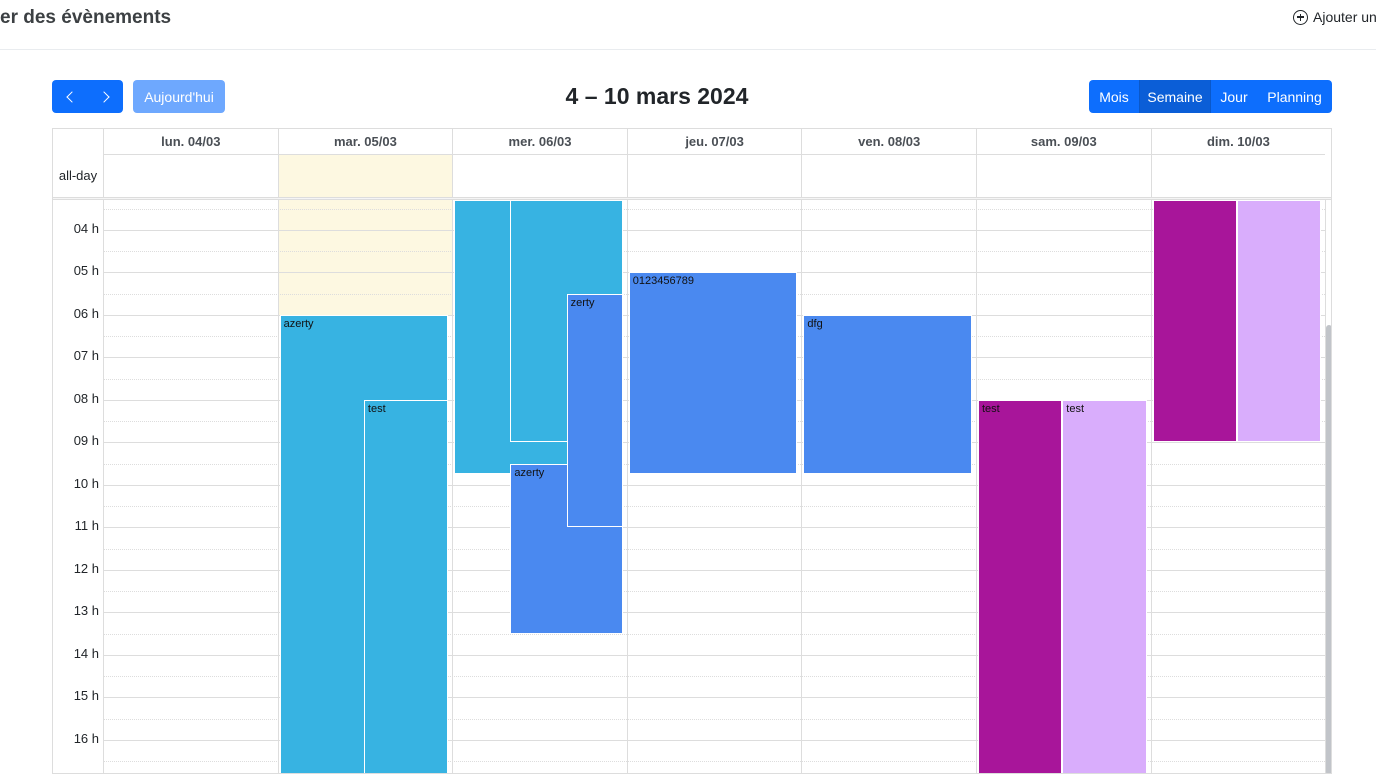 The height and width of the screenshot is (774, 1376). Describe the element at coordinates (714, 142) in the screenshot. I see `day-header: jeu. 07/03` at that location.